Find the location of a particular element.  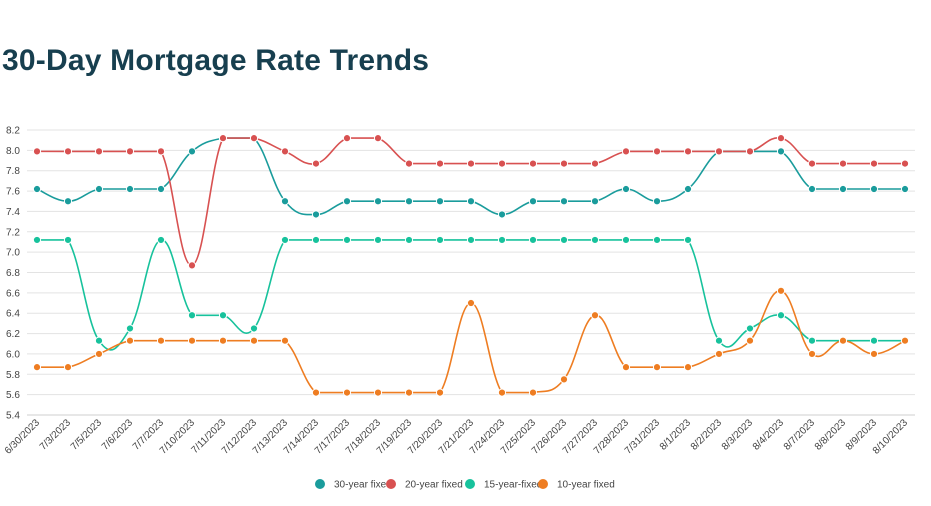

legend-label: 30-year fixed is located at coordinates (363, 485).